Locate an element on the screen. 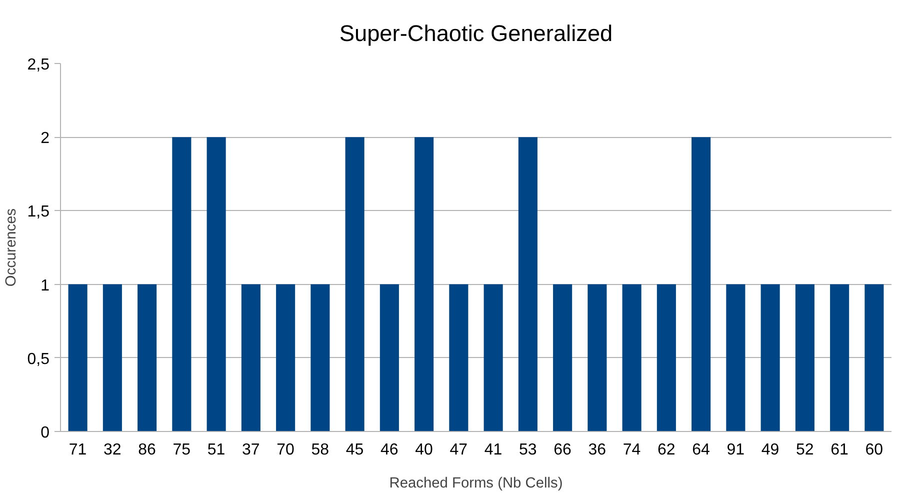  x-tick-label: 37 is located at coordinates (251, 450).